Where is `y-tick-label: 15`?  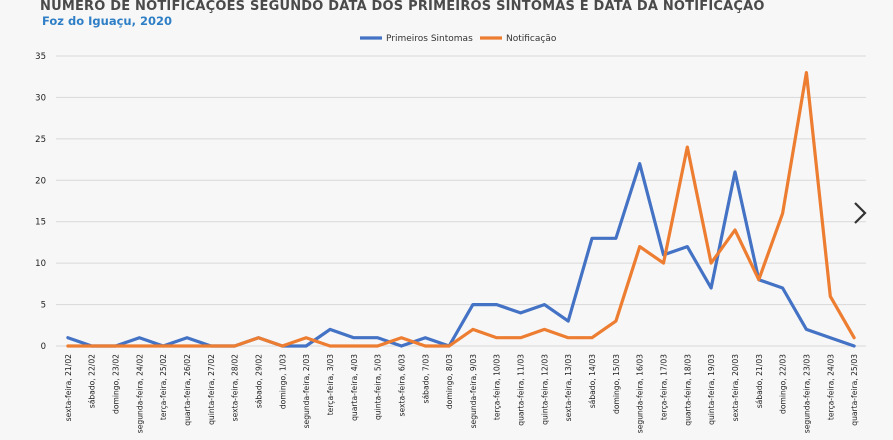 y-tick-label: 15 is located at coordinates (40, 223).